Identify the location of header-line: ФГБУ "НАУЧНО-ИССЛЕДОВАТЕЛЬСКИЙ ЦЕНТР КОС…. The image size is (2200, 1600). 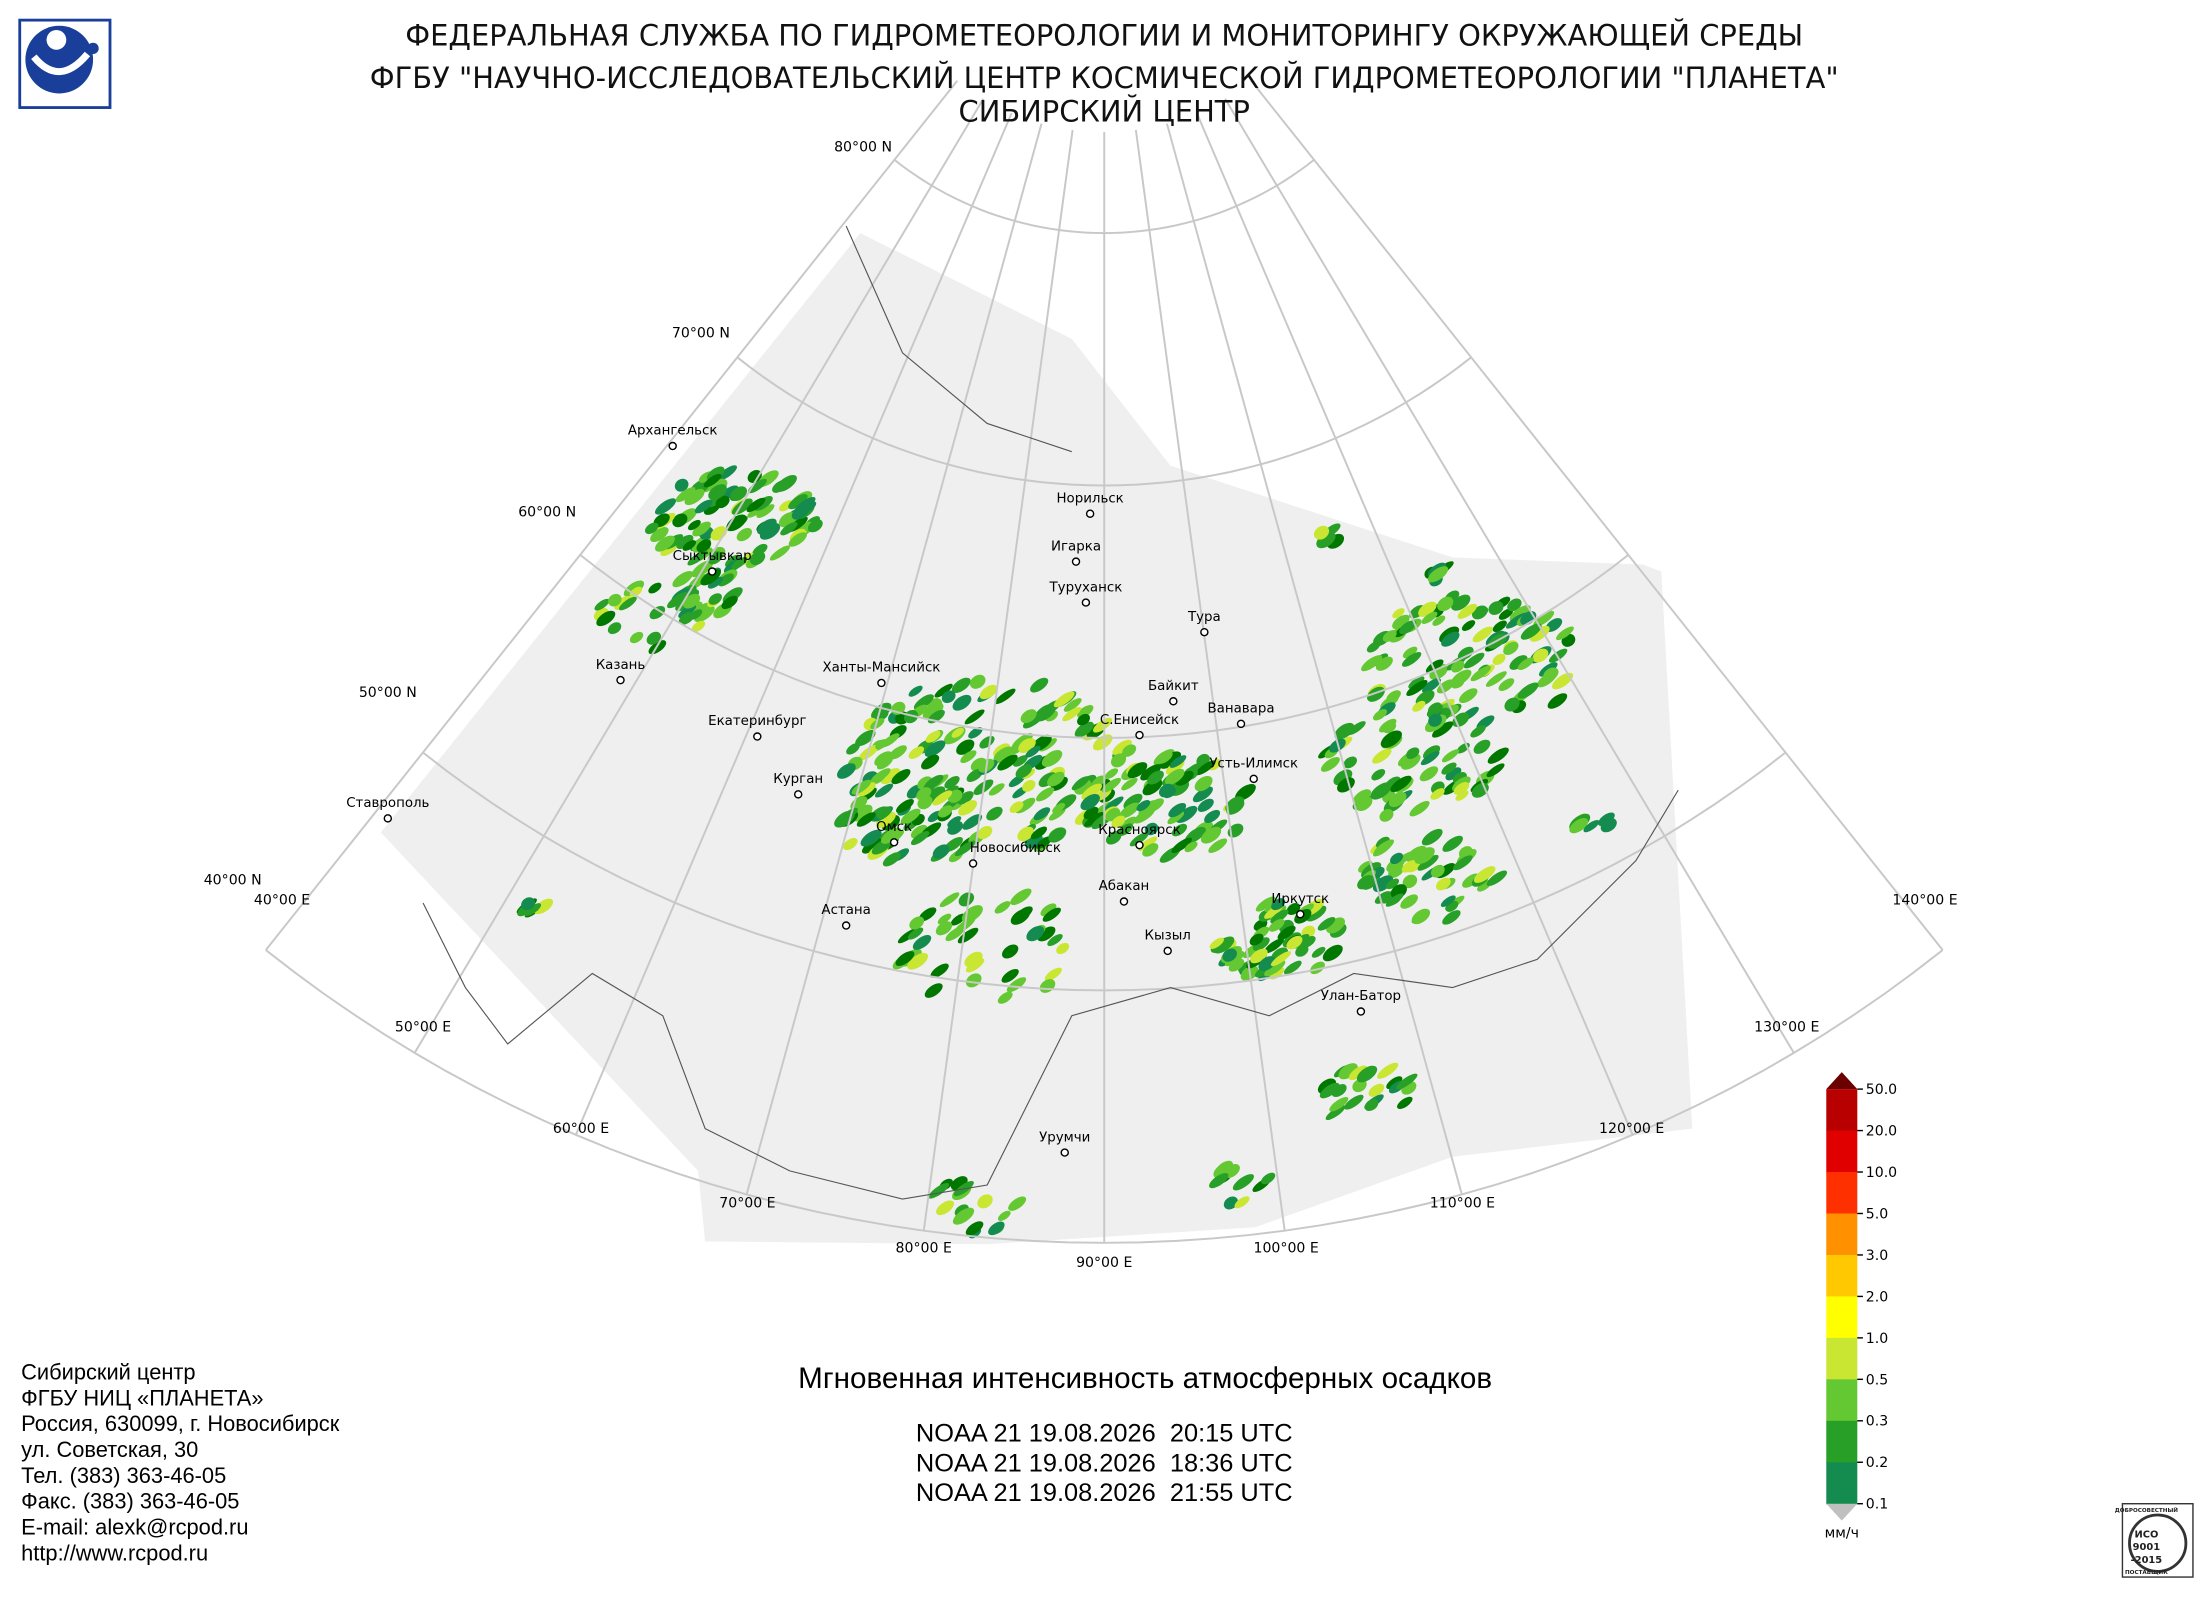
(1104, 78).